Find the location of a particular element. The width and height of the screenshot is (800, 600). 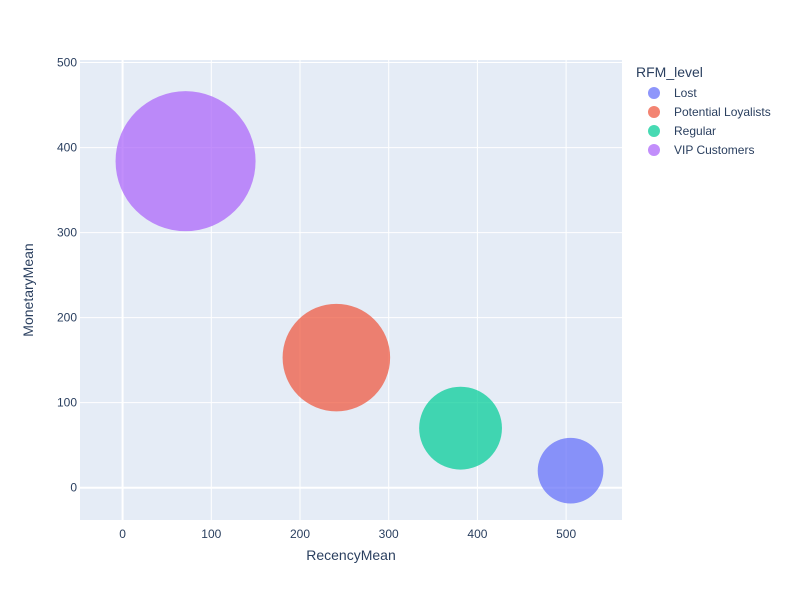

x-tick-label: 100 is located at coordinates (211, 534).